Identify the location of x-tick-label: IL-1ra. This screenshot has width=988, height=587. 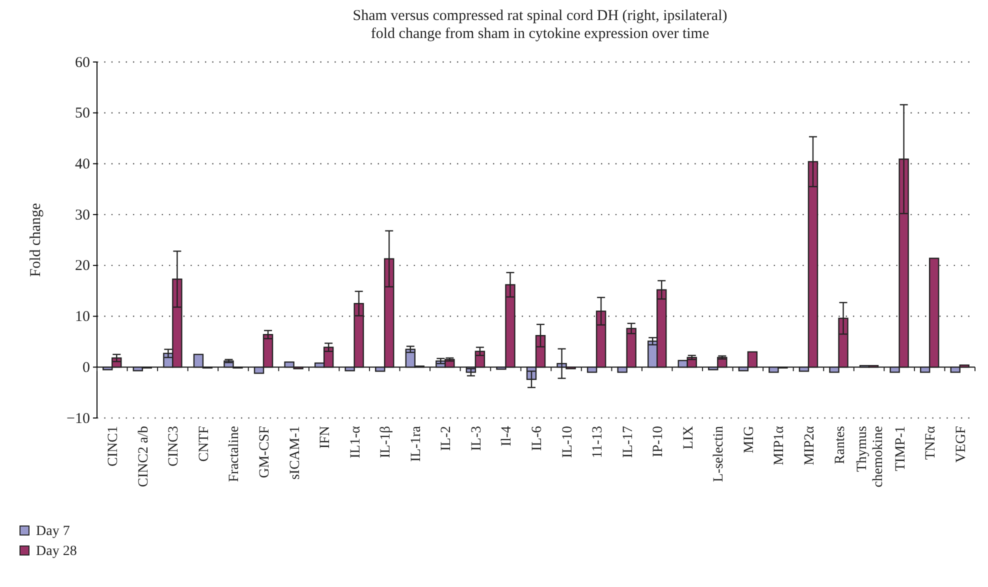
(416, 443).